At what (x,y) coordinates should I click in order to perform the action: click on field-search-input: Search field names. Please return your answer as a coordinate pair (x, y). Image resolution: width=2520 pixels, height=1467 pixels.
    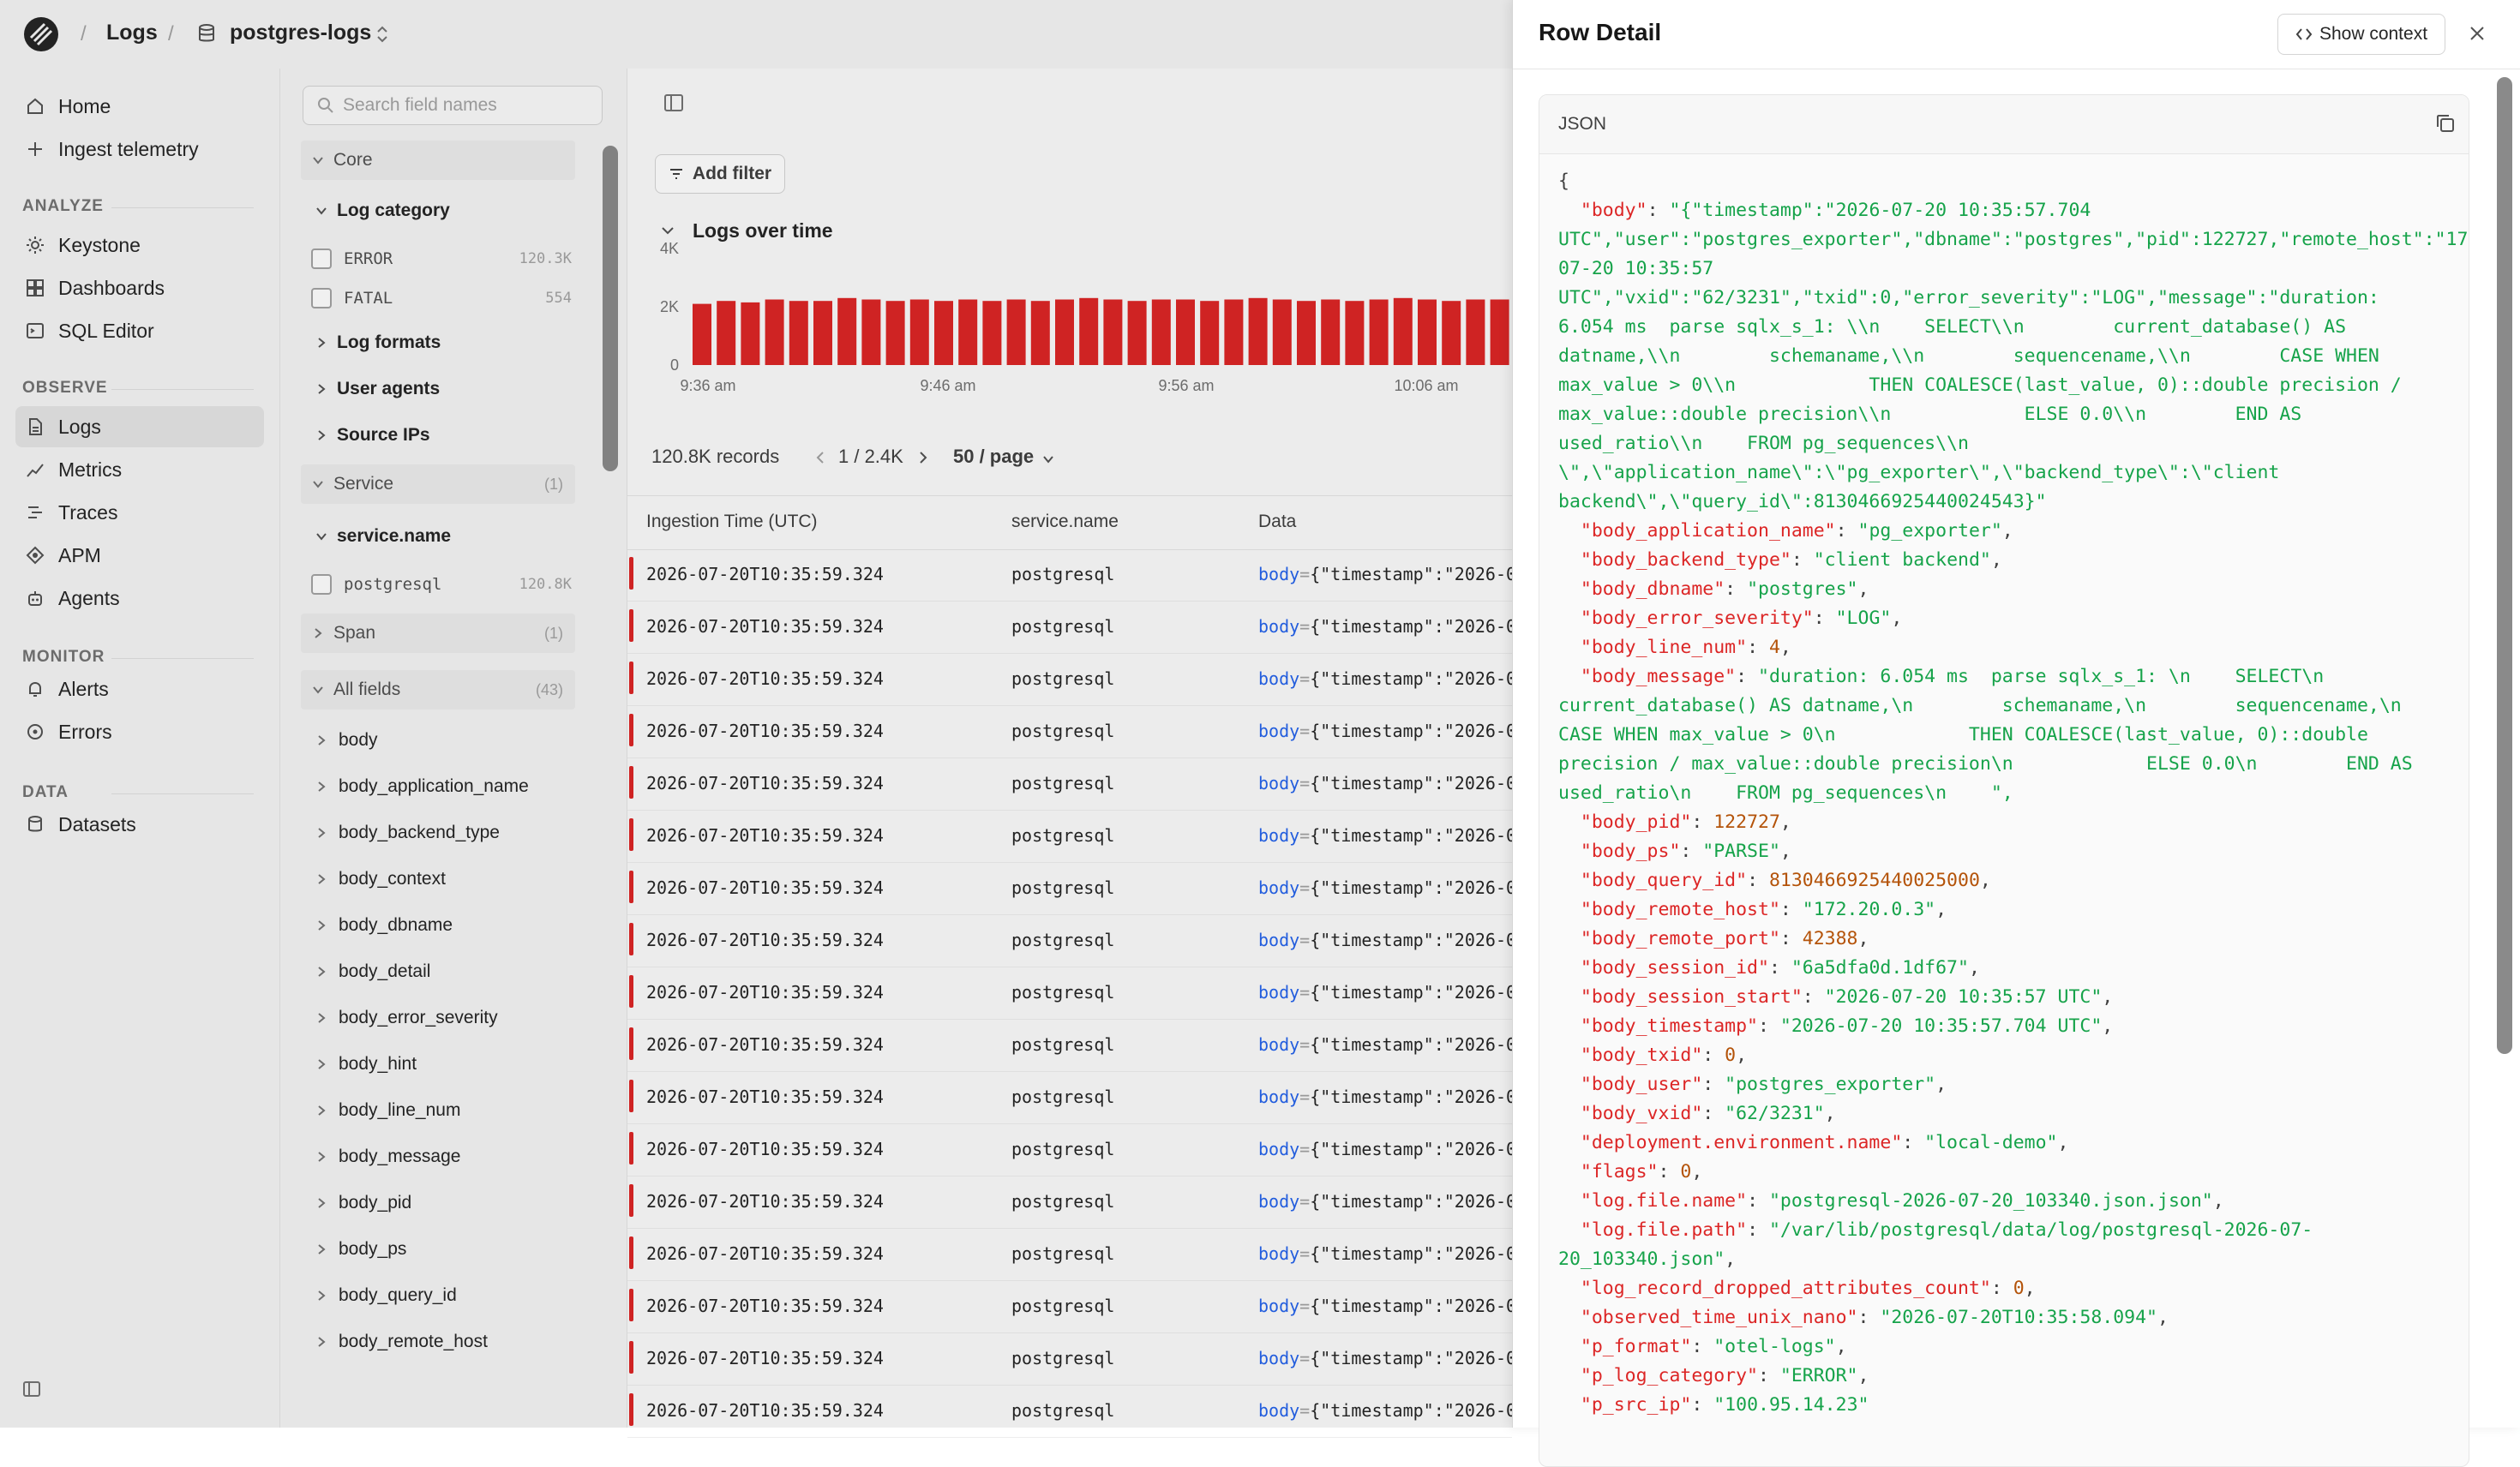
    Looking at the image, I should click on (453, 105).